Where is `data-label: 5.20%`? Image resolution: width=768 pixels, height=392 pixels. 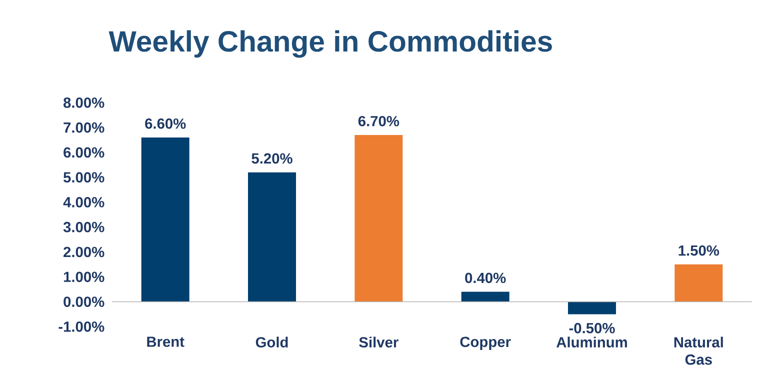
data-label: 5.20% is located at coordinates (272, 158).